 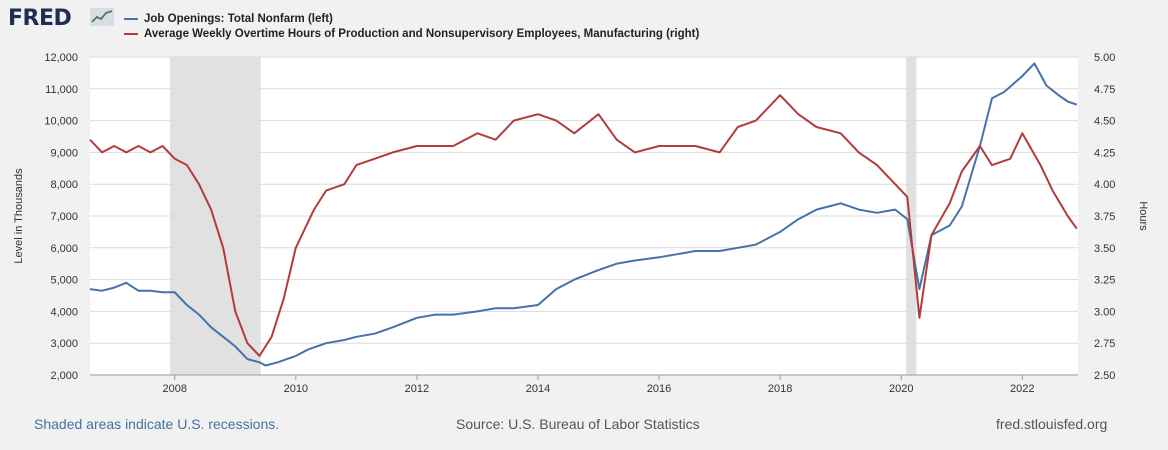 What do you see at coordinates (1104, 344) in the screenshot?
I see `y-tick-label-right: 2.75` at bounding box center [1104, 344].